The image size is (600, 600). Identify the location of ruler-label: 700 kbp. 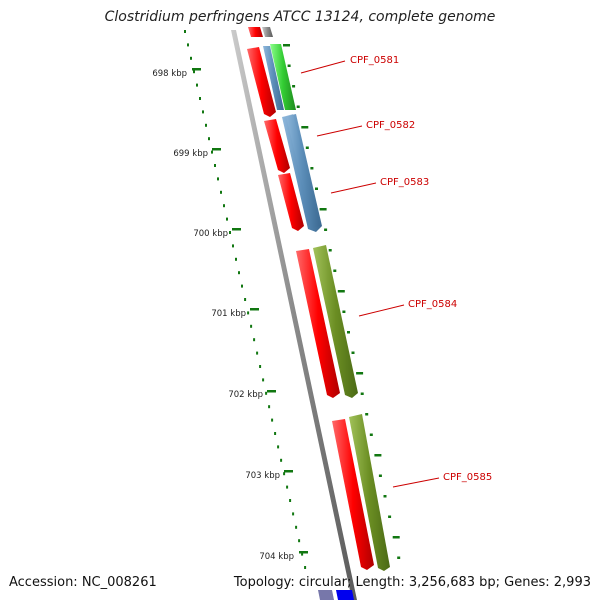
(210, 234).